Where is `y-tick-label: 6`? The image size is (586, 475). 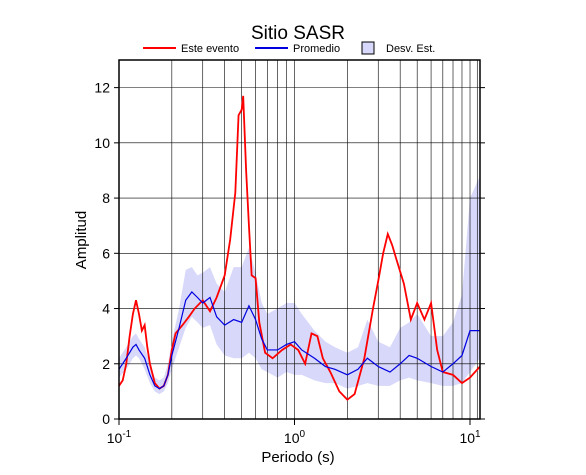
y-tick-label: 6 is located at coordinates (106, 253).